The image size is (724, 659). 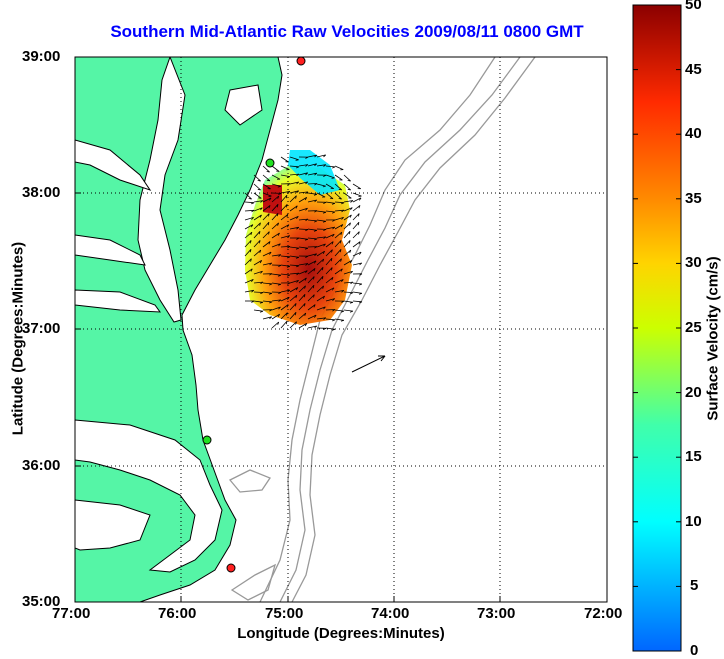 What do you see at coordinates (41, 56) in the screenshot?
I see `y-tick-label: 39:00` at bounding box center [41, 56].